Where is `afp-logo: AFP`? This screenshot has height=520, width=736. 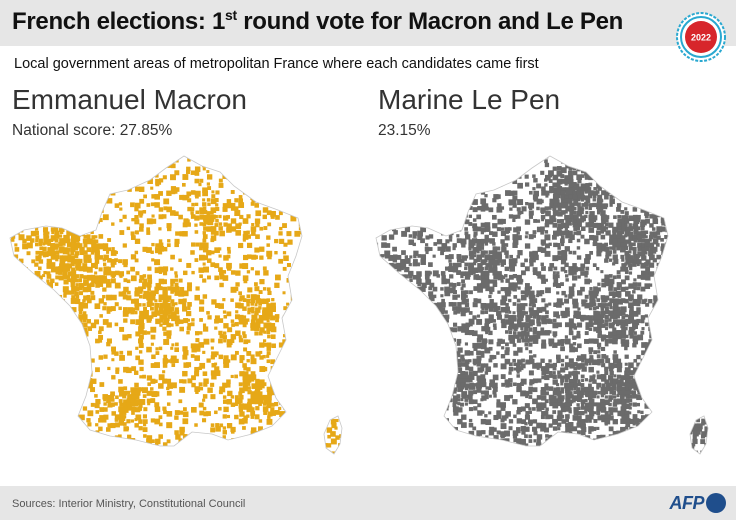 afp-logo: AFP is located at coordinates (697, 503).